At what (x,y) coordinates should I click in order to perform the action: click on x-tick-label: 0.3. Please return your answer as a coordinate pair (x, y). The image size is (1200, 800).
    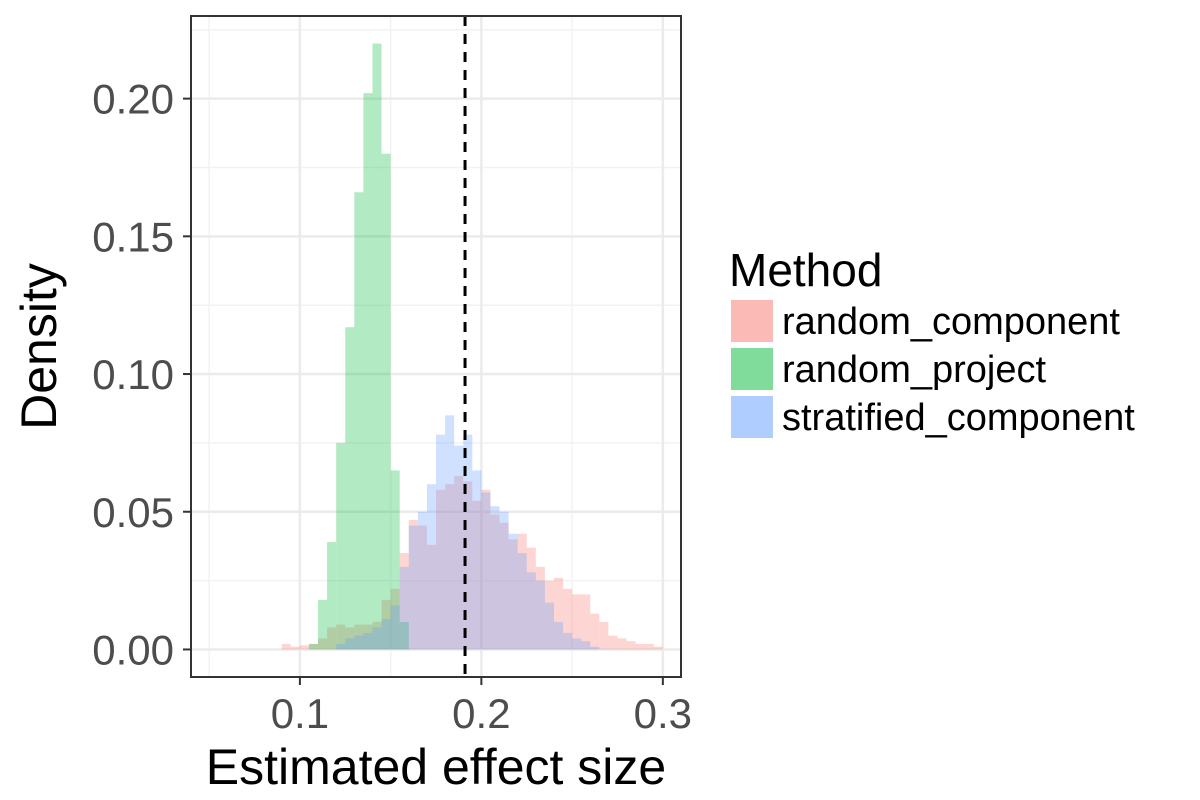
    Looking at the image, I should click on (663, 713).